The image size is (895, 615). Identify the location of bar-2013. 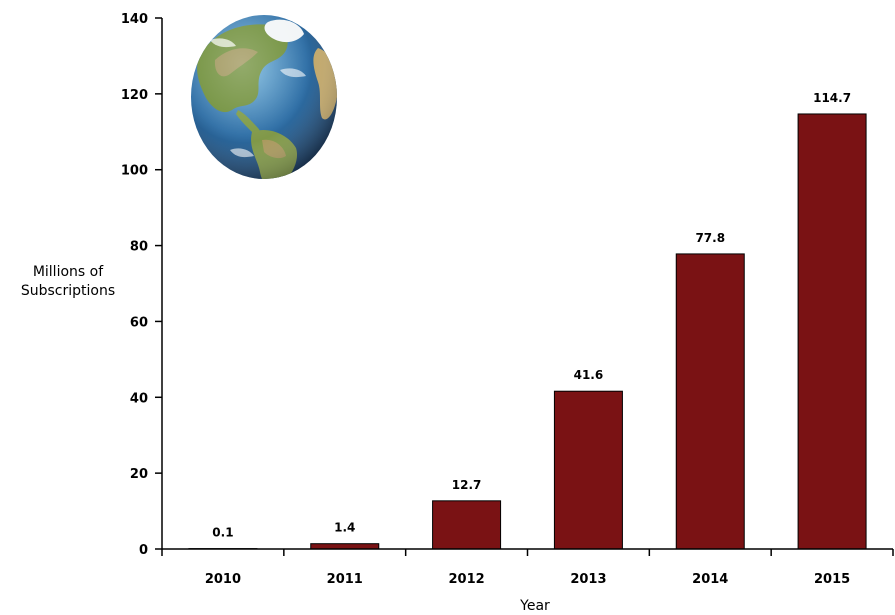
(588, 470).